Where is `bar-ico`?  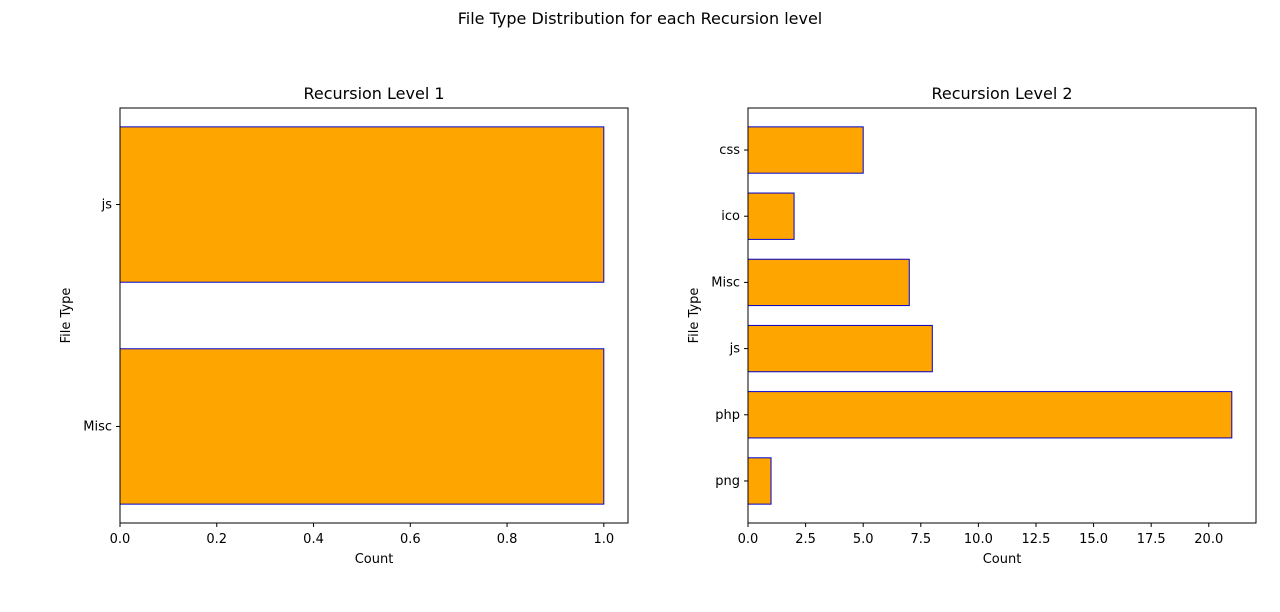
bar-ico is located at coordinates (771, 216).